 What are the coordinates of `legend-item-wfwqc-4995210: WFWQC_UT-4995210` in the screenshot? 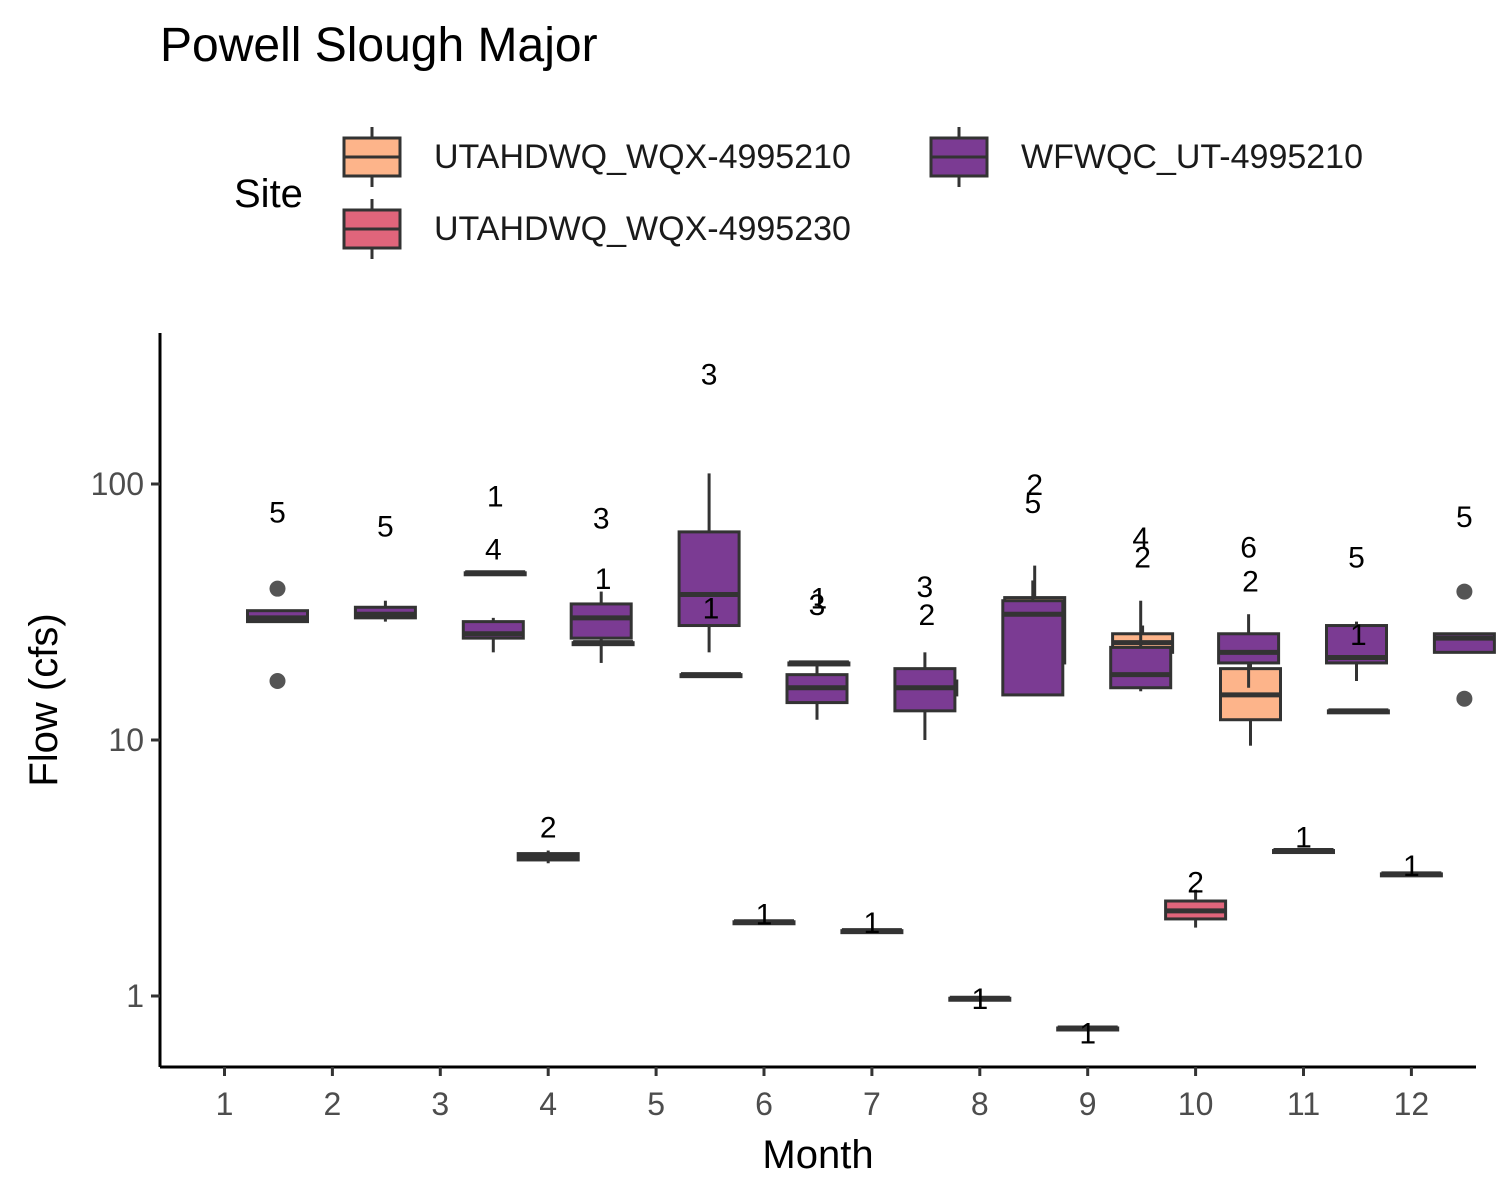 It's located at (1146, 157).